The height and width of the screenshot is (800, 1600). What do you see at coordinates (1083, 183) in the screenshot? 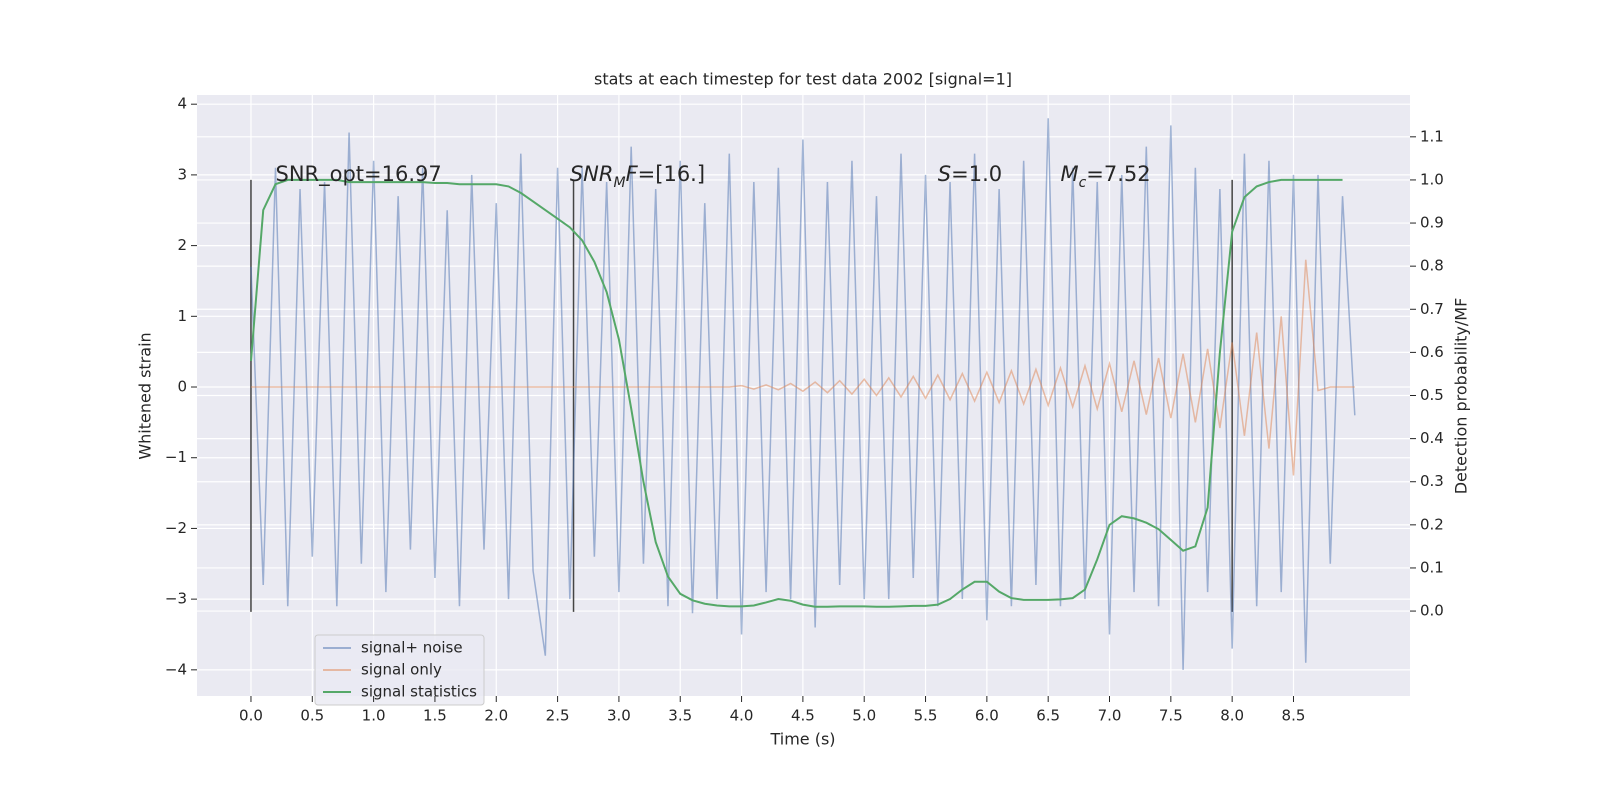
I see `annotation-part: c` at bounding box center [1083, 183].